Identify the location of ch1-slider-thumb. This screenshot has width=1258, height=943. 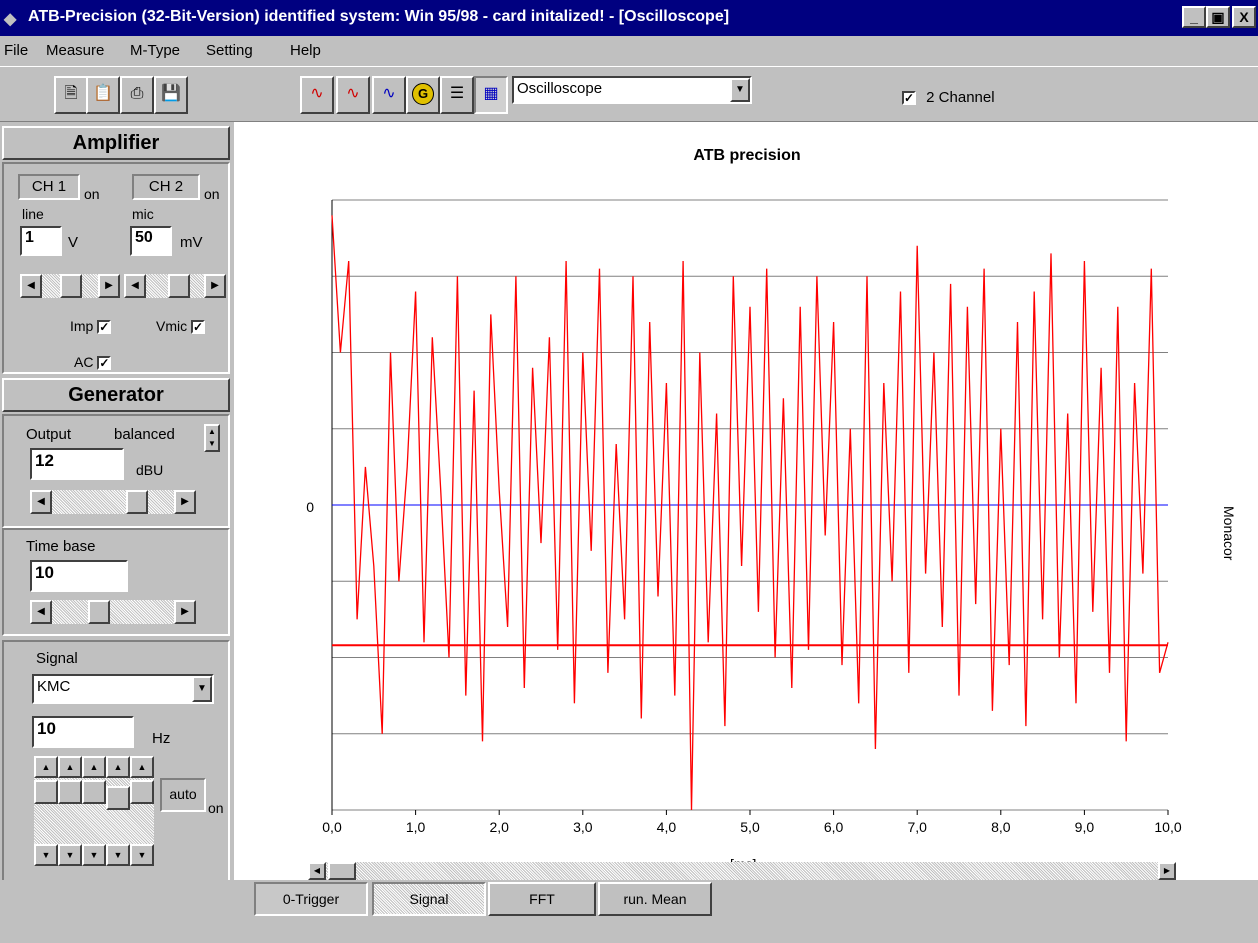
(71, 286).